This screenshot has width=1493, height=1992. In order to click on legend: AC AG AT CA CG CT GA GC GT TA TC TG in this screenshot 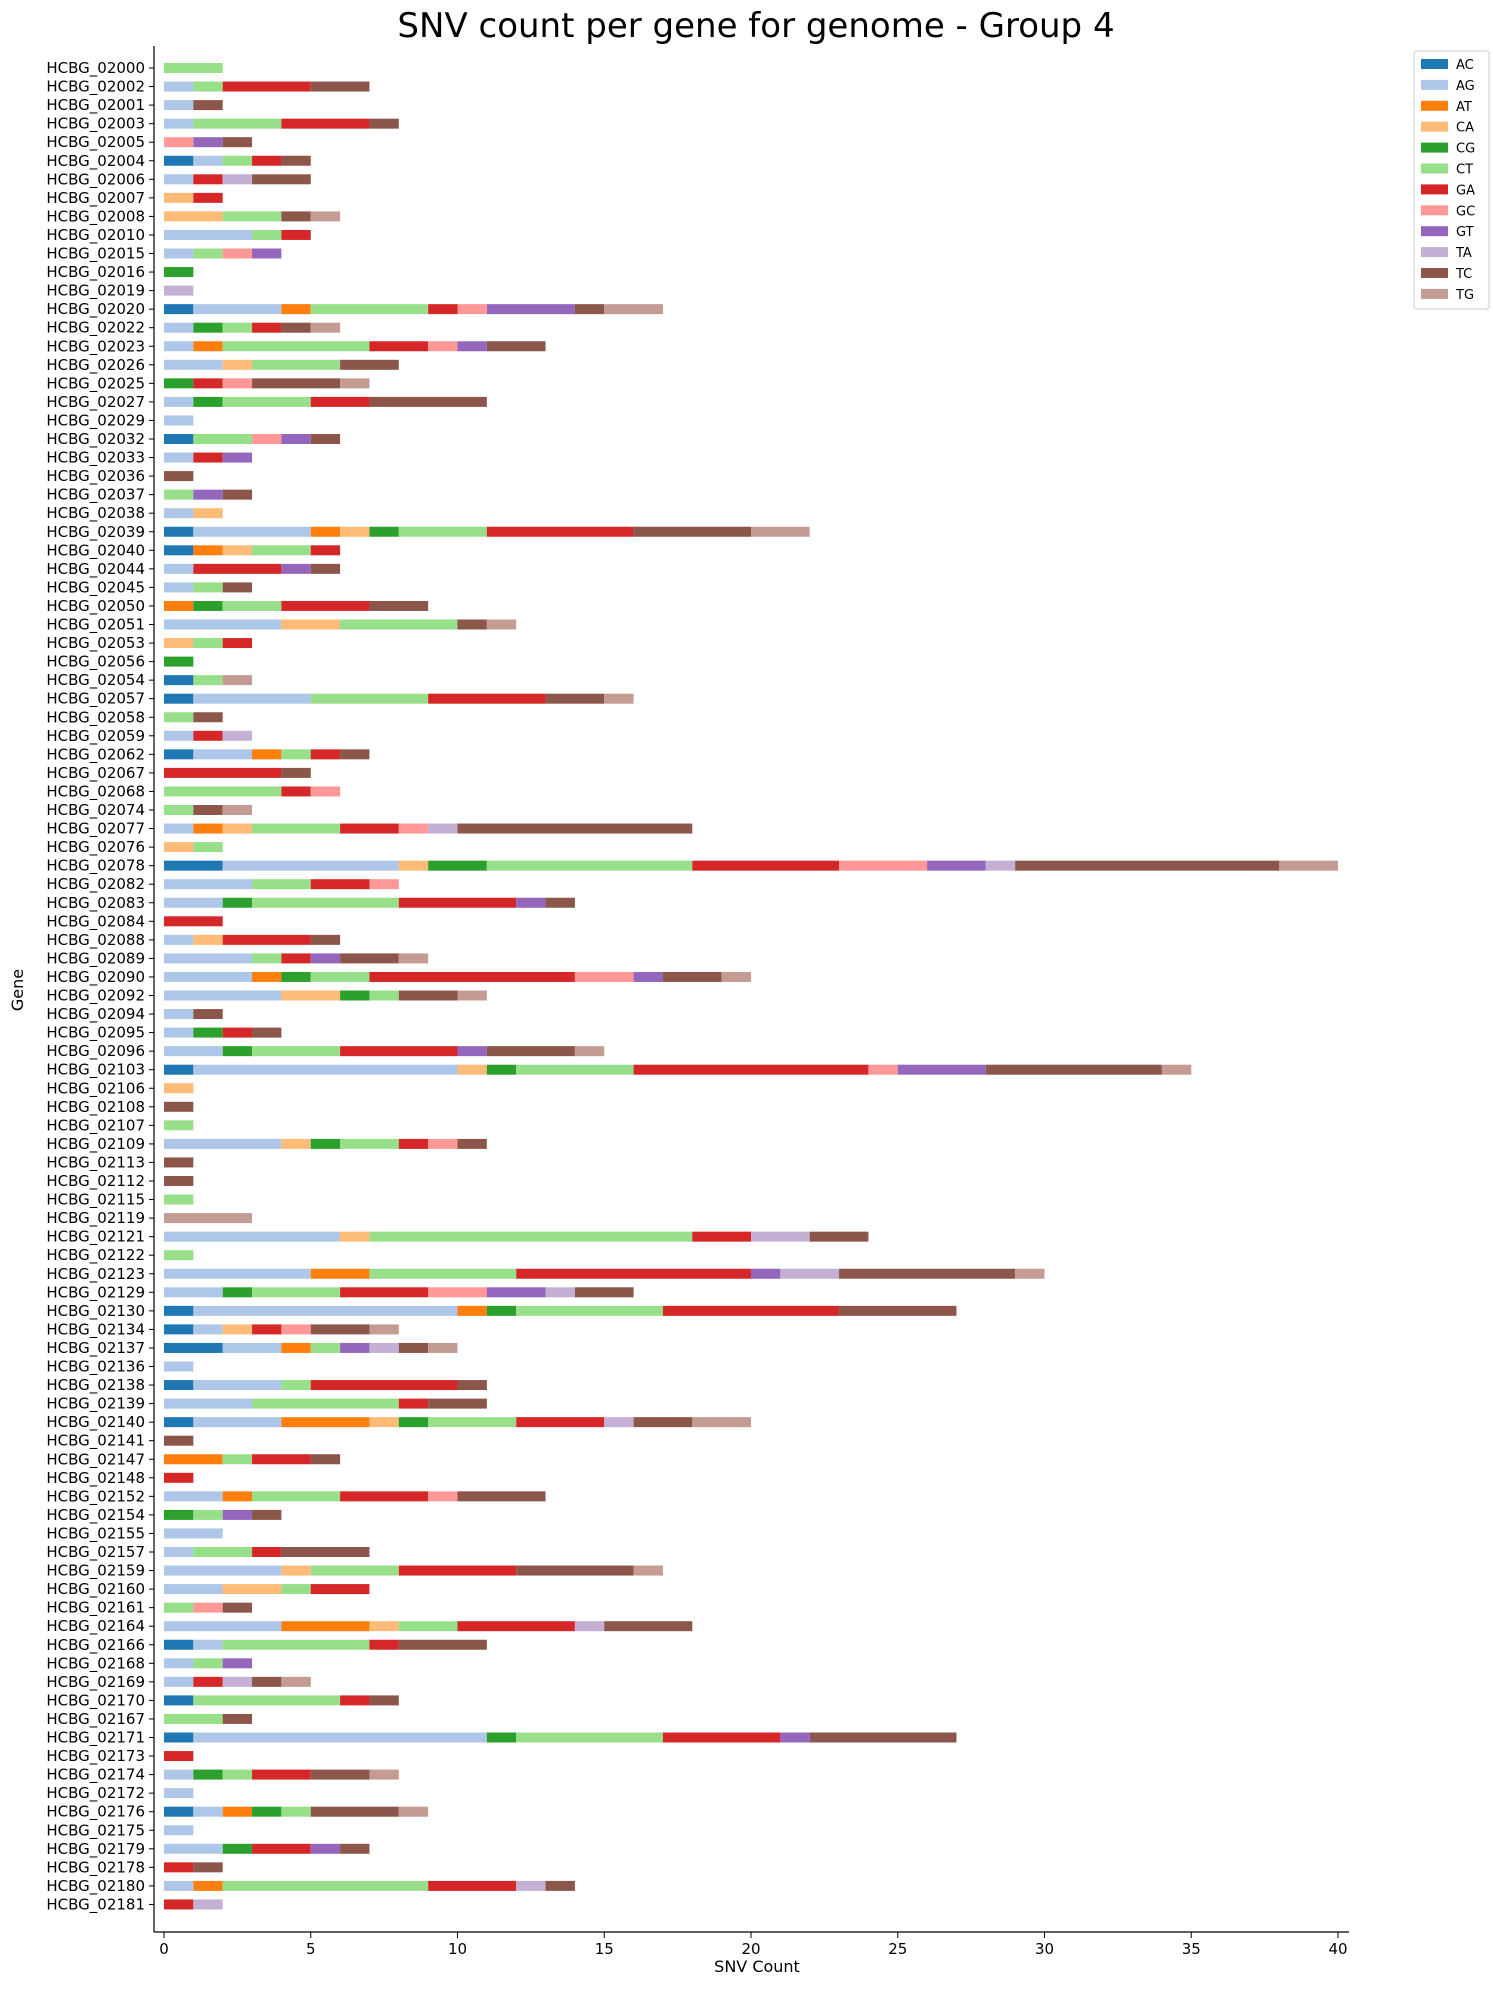, I will do `click(1451, 180)`.